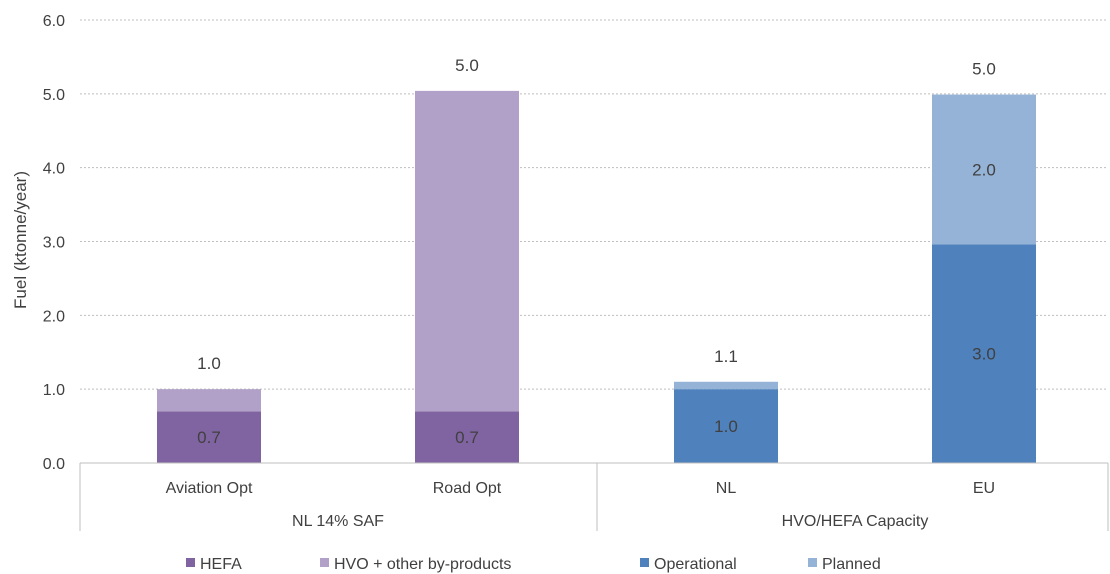  I want to click on x-group-label: HVO/HEFA Capacity, so click(855, 521).